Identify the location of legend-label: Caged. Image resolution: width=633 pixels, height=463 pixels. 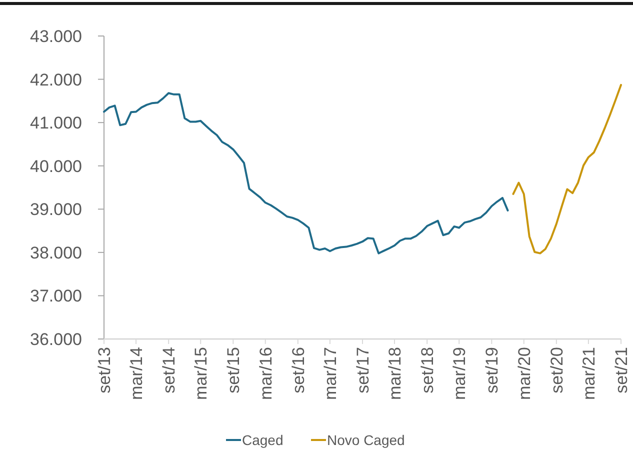
(263, 440).